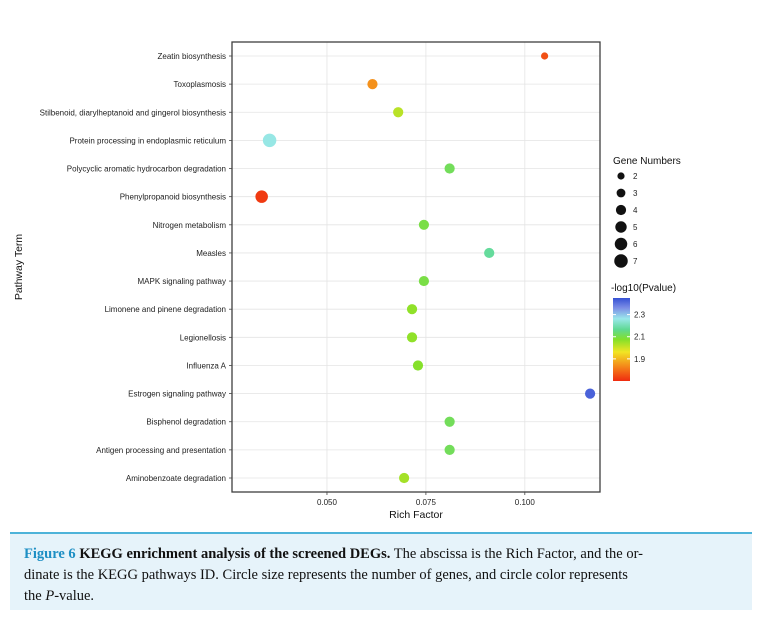 This screenshot has width=765, height=622. I want to click on x-axis-title: Rich Factor, so click(416, 515).